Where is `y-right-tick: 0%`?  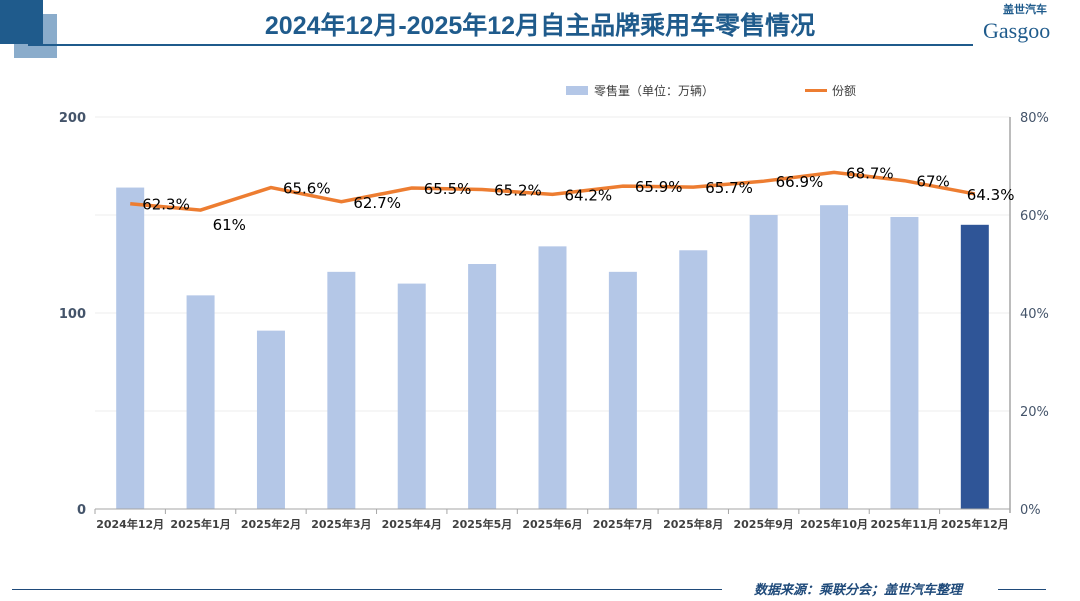 y-right-tick: 0% is located at coordinates (1030, 510).